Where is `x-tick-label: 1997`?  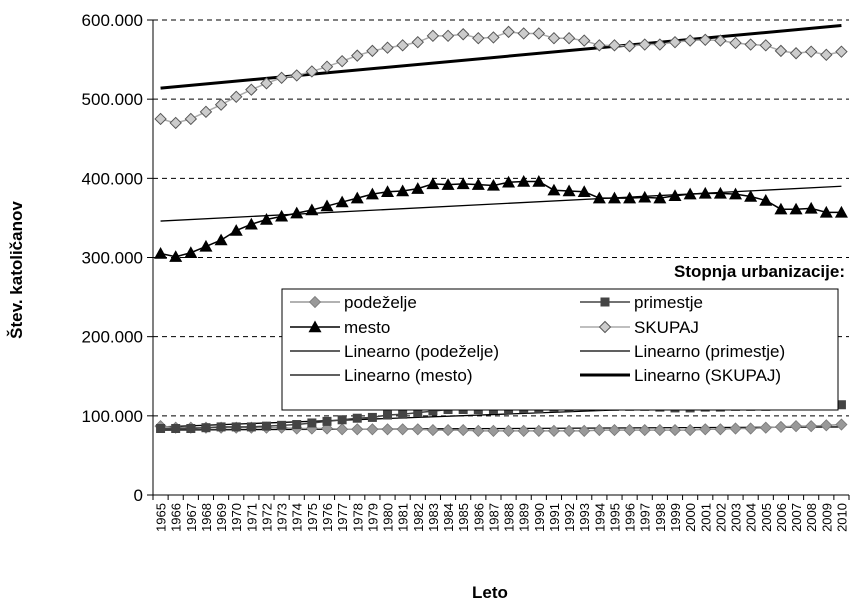 x-tick-label: 1997 is located at coordinates (645, 517).